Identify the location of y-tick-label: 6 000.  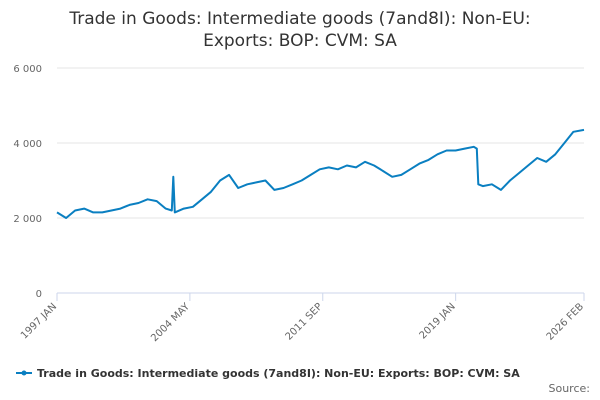
(27, 69).